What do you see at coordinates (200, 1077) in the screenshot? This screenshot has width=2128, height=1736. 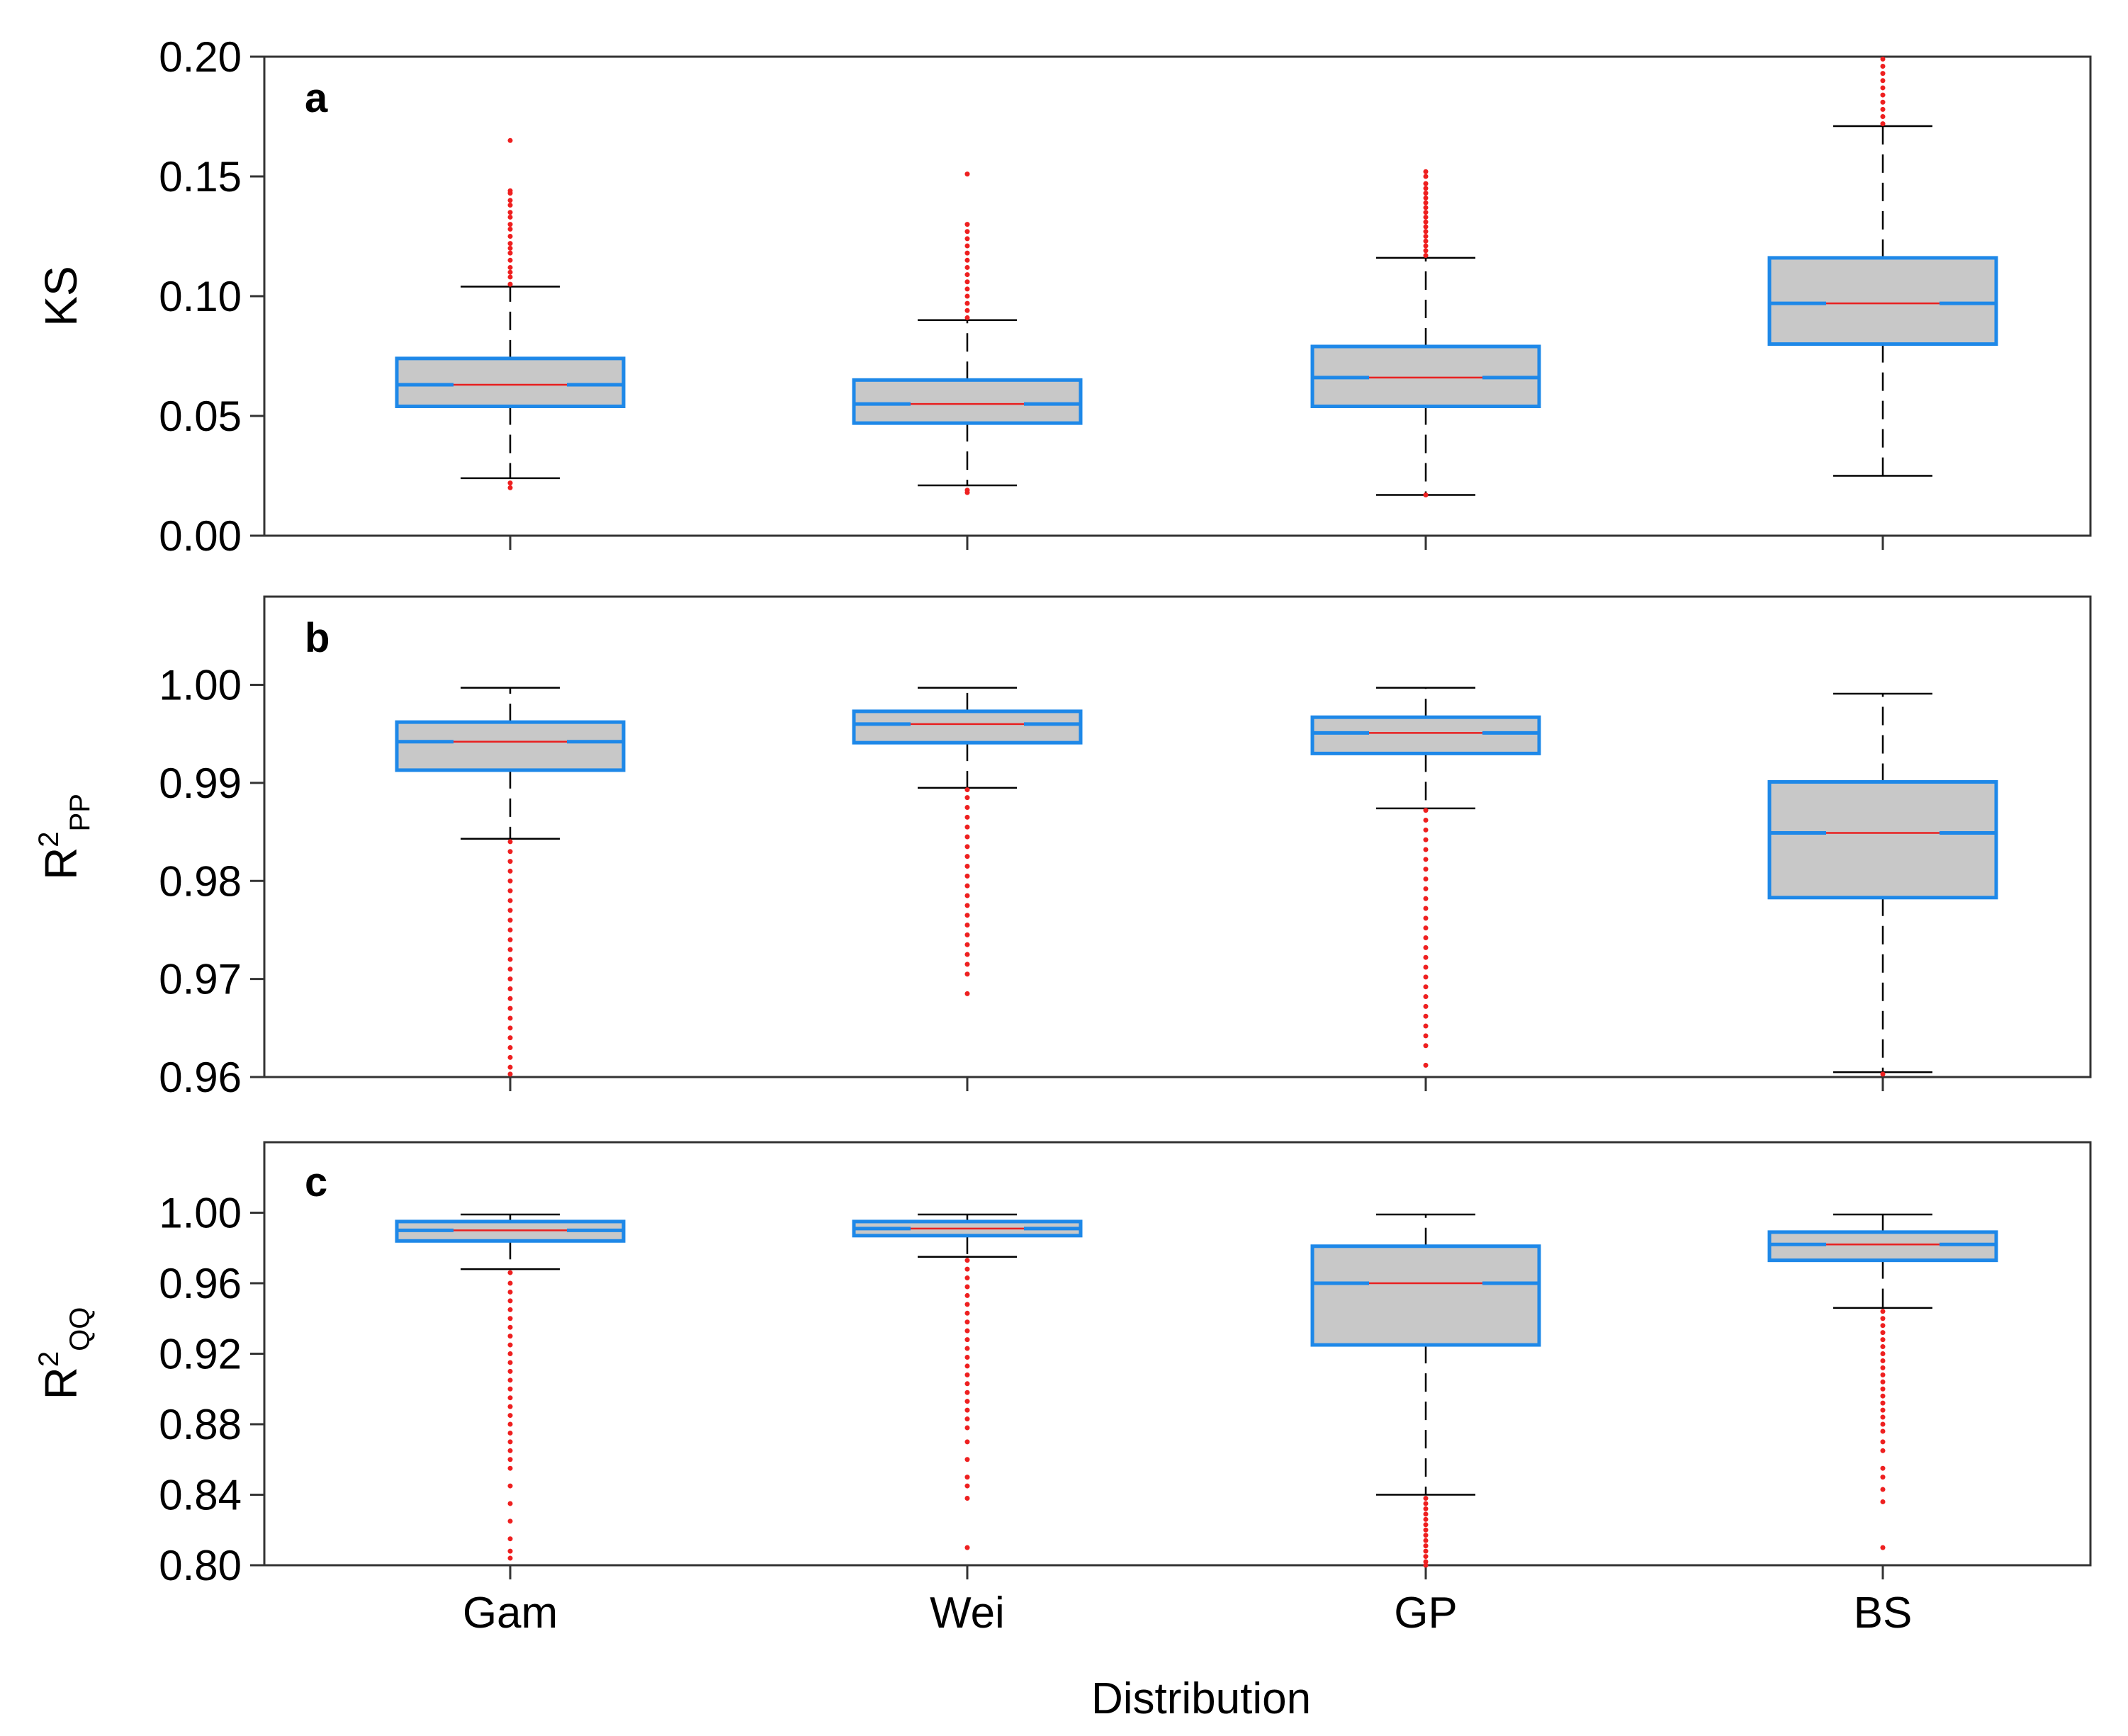 I see `y-tick-label: 0.96` at bounding box center [200, 1077].